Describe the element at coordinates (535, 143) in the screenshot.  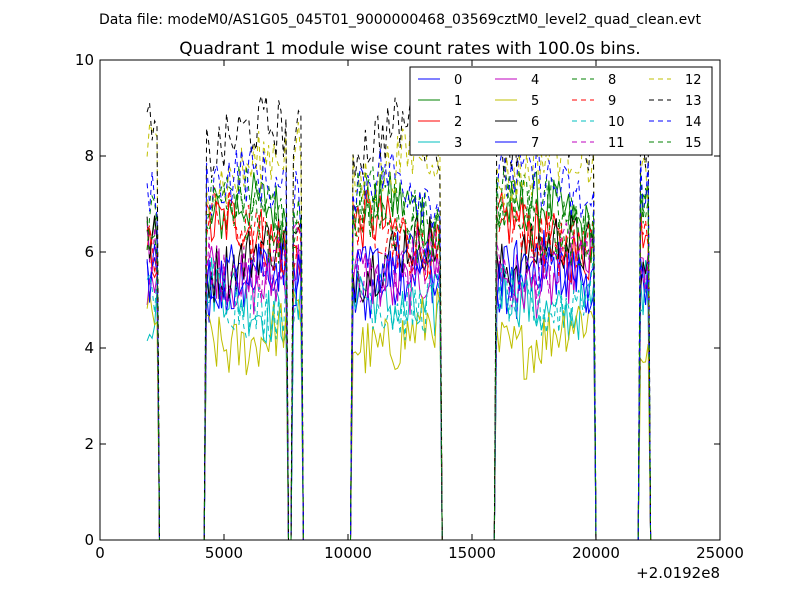
I see `legend-label-7: 7` at that location.